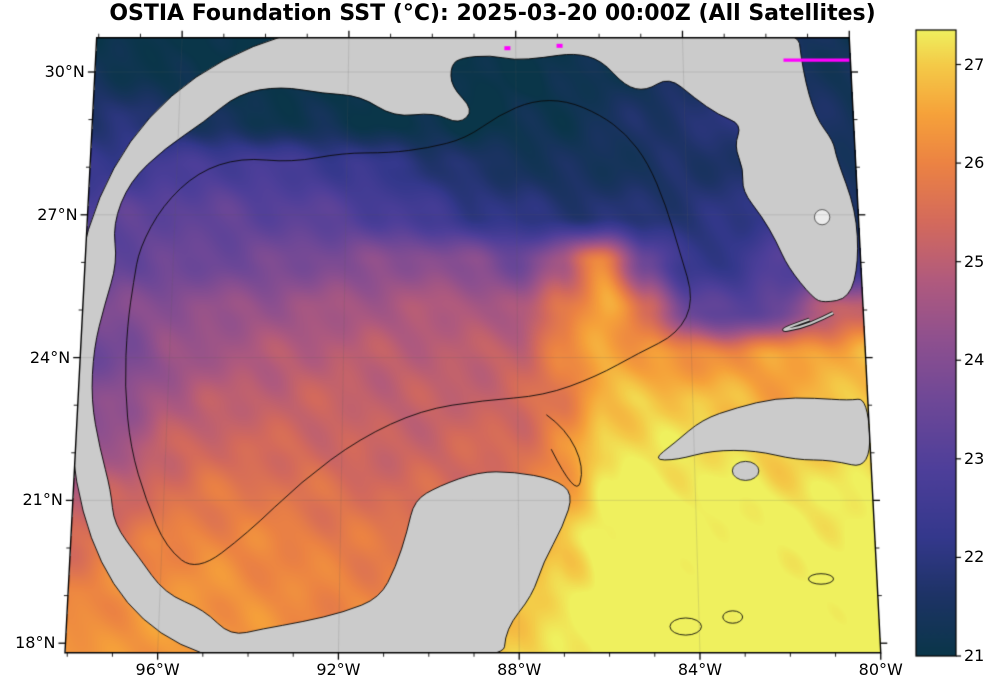 The width and height of the screenshot is (985, 688). Describe the element at coordinates (974, 655) in the screenshot. I see `colorbar-tick-label-21: 21` at that location.